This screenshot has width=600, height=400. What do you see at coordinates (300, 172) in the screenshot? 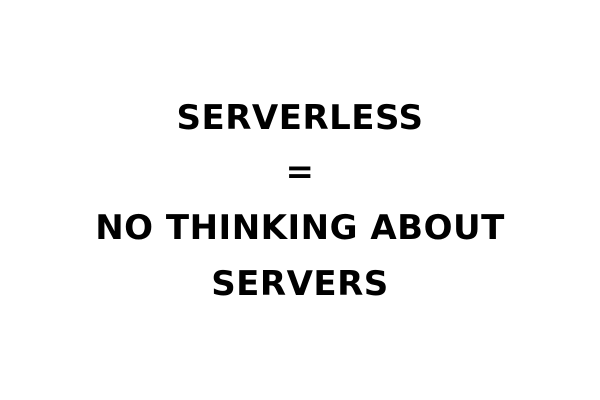
I see `equals-sign: =` at bounding box center [300, 172].